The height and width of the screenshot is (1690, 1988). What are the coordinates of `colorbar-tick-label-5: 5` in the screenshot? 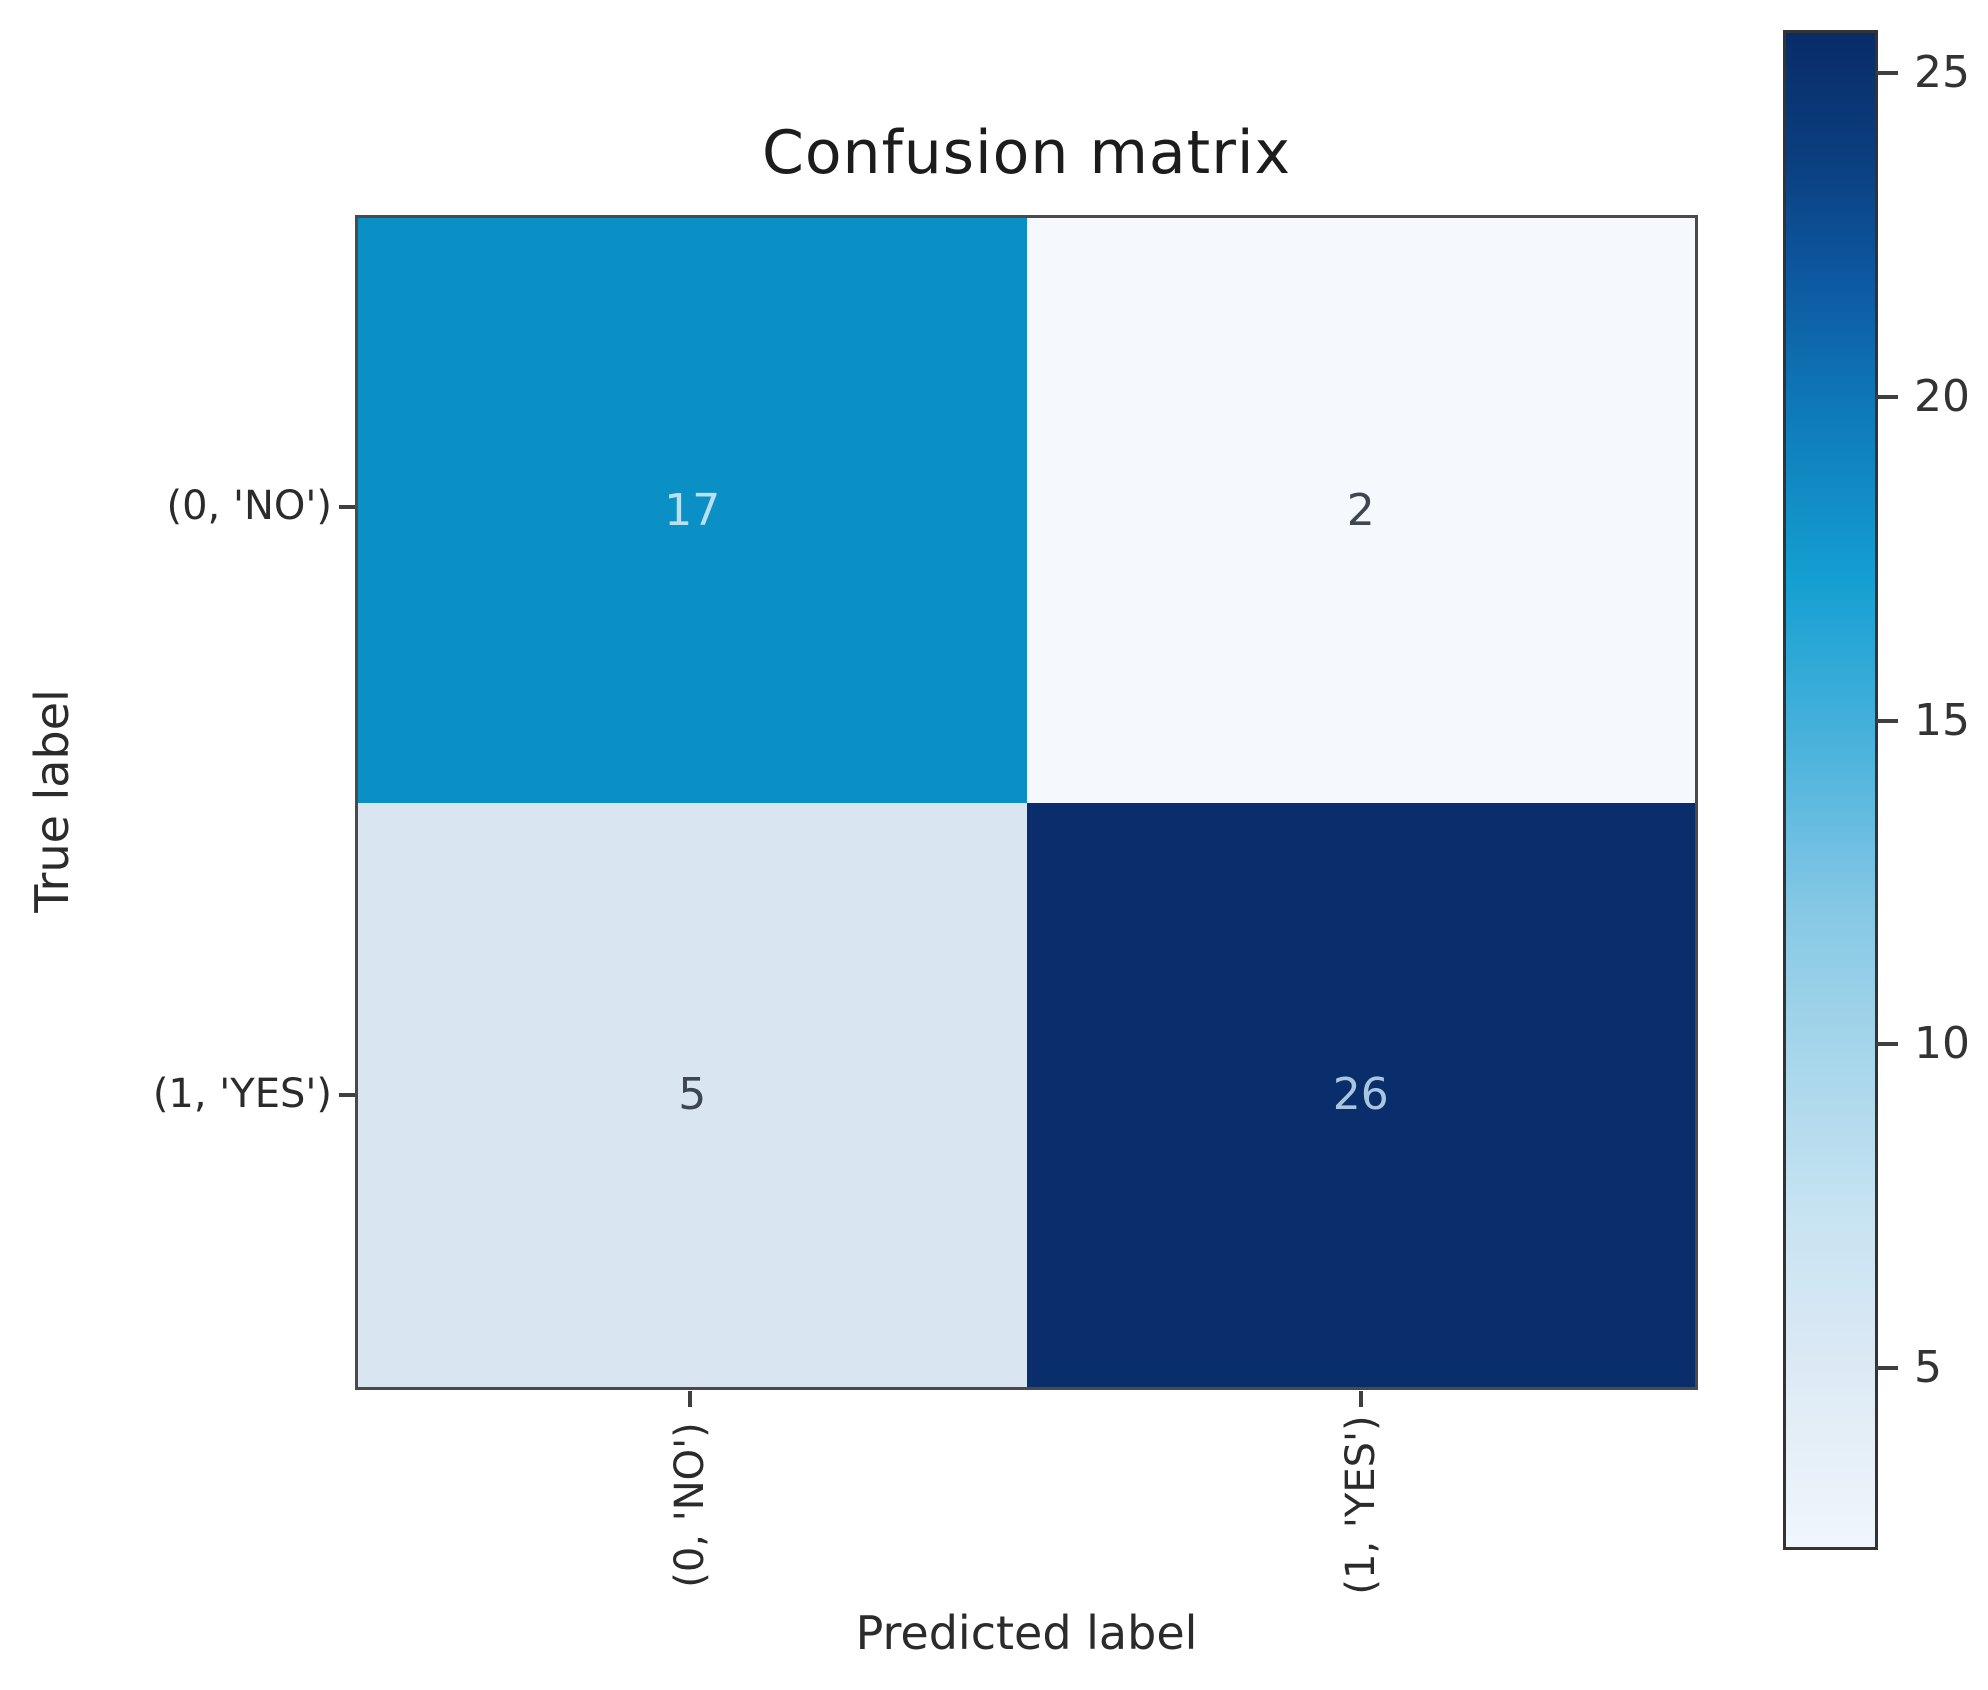 It's located at (1928, 1367).